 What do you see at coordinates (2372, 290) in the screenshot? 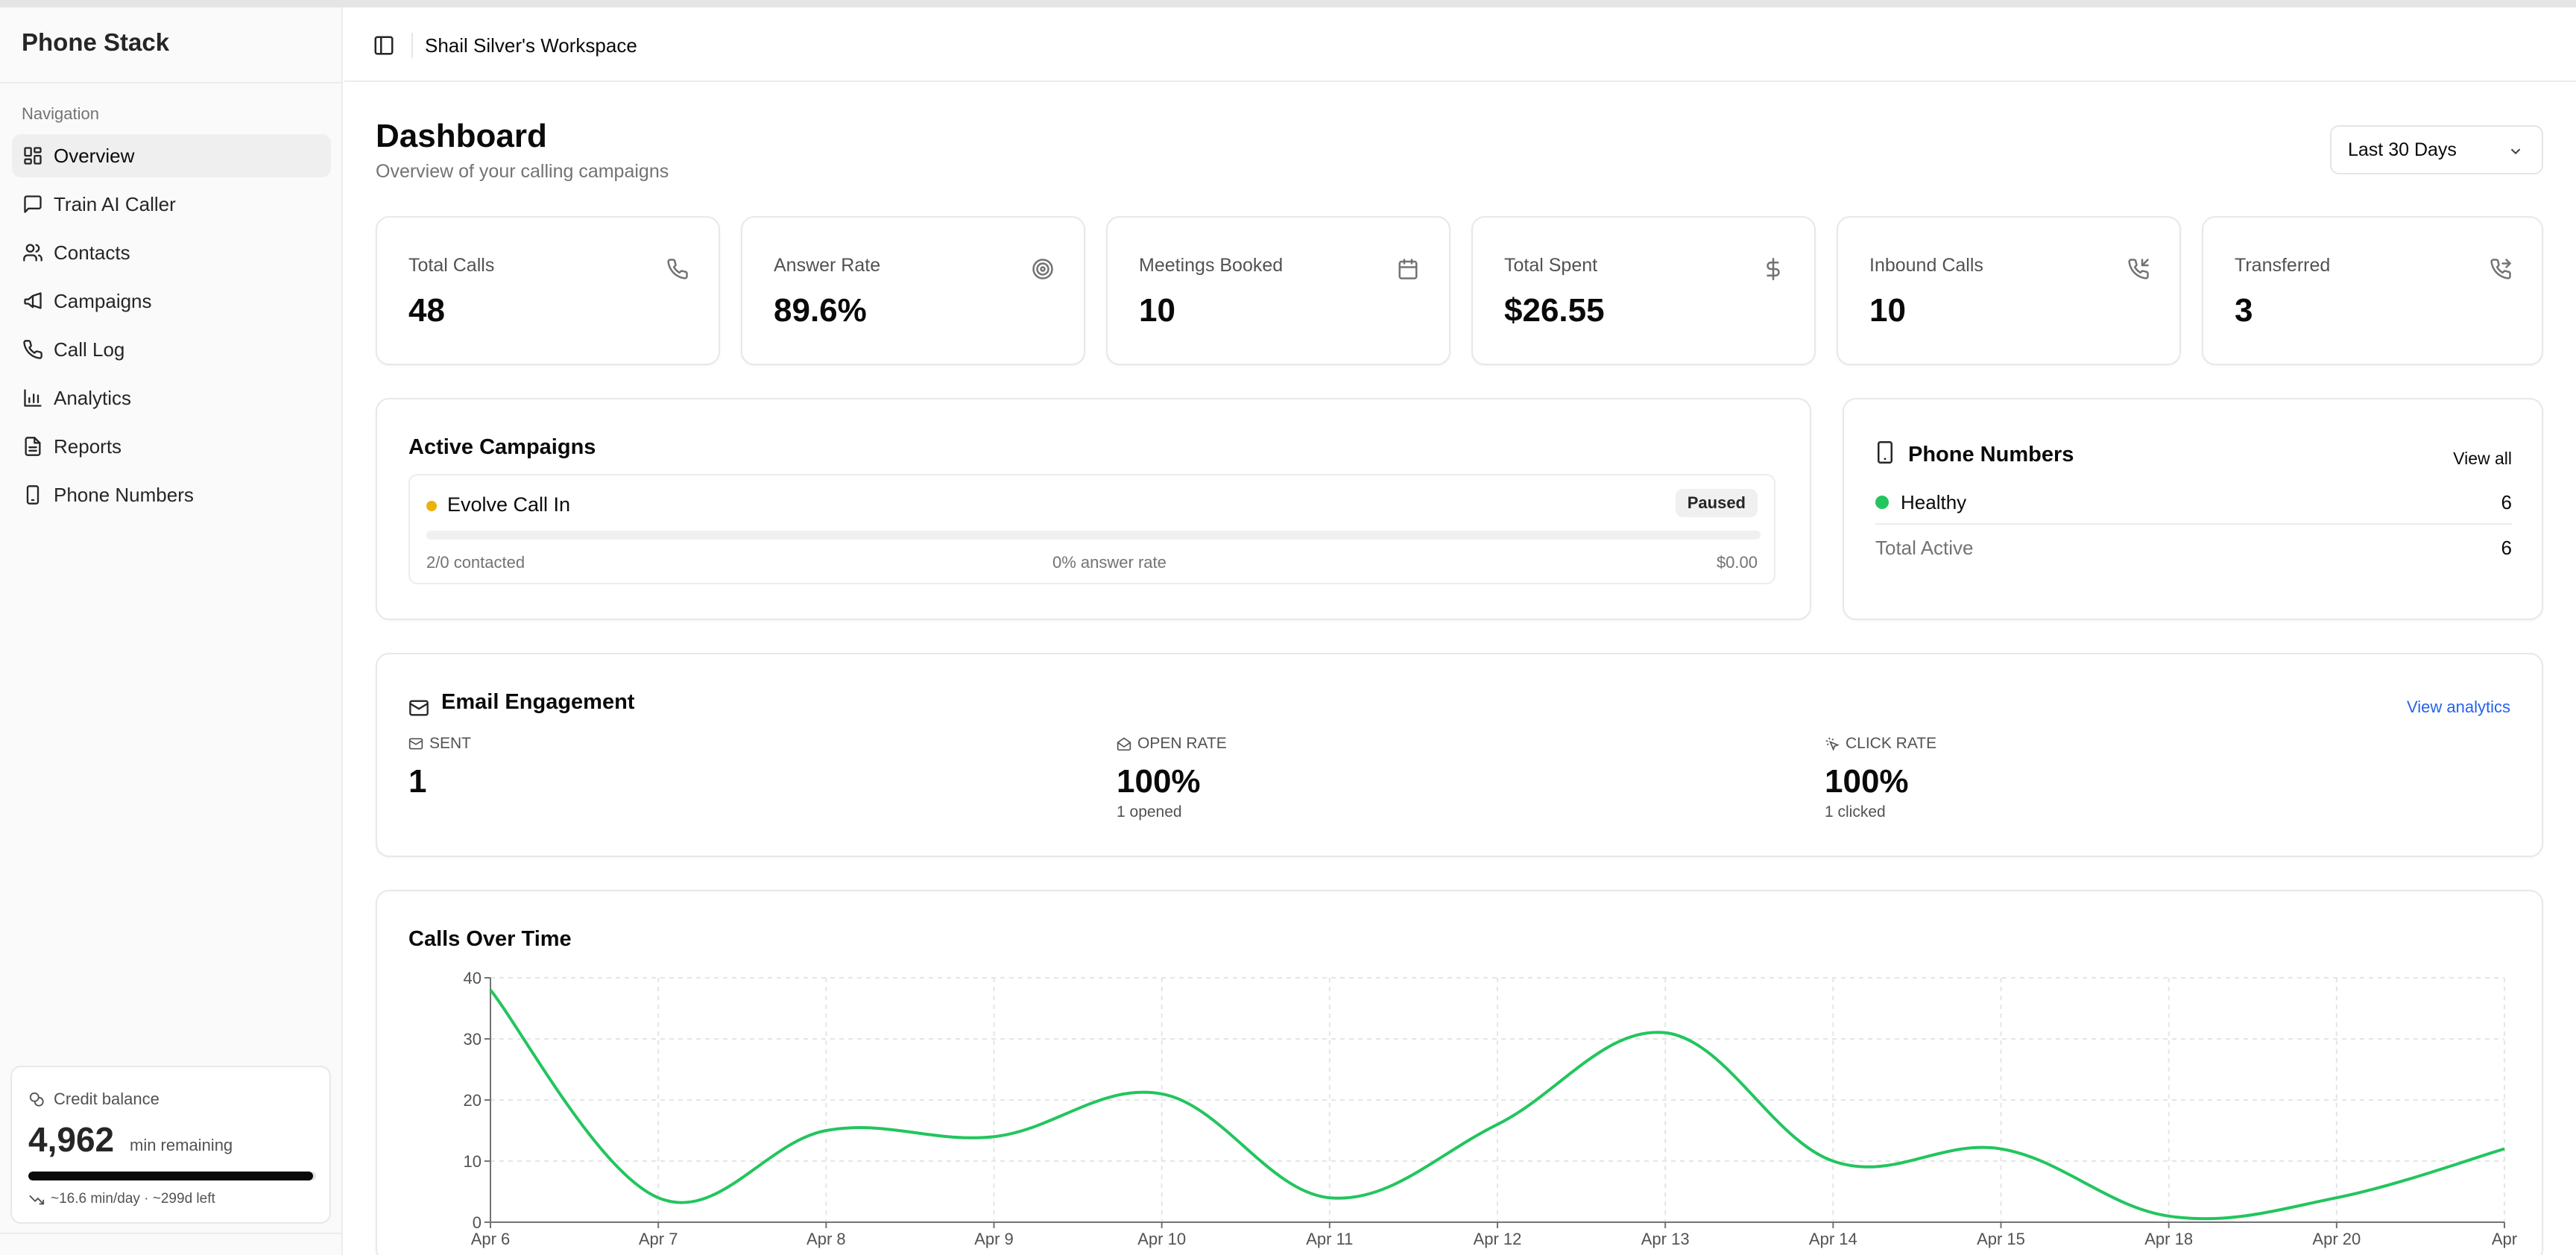
I see `stat-card-transferred: Transferred 3` at bounding box center [2372, 290].